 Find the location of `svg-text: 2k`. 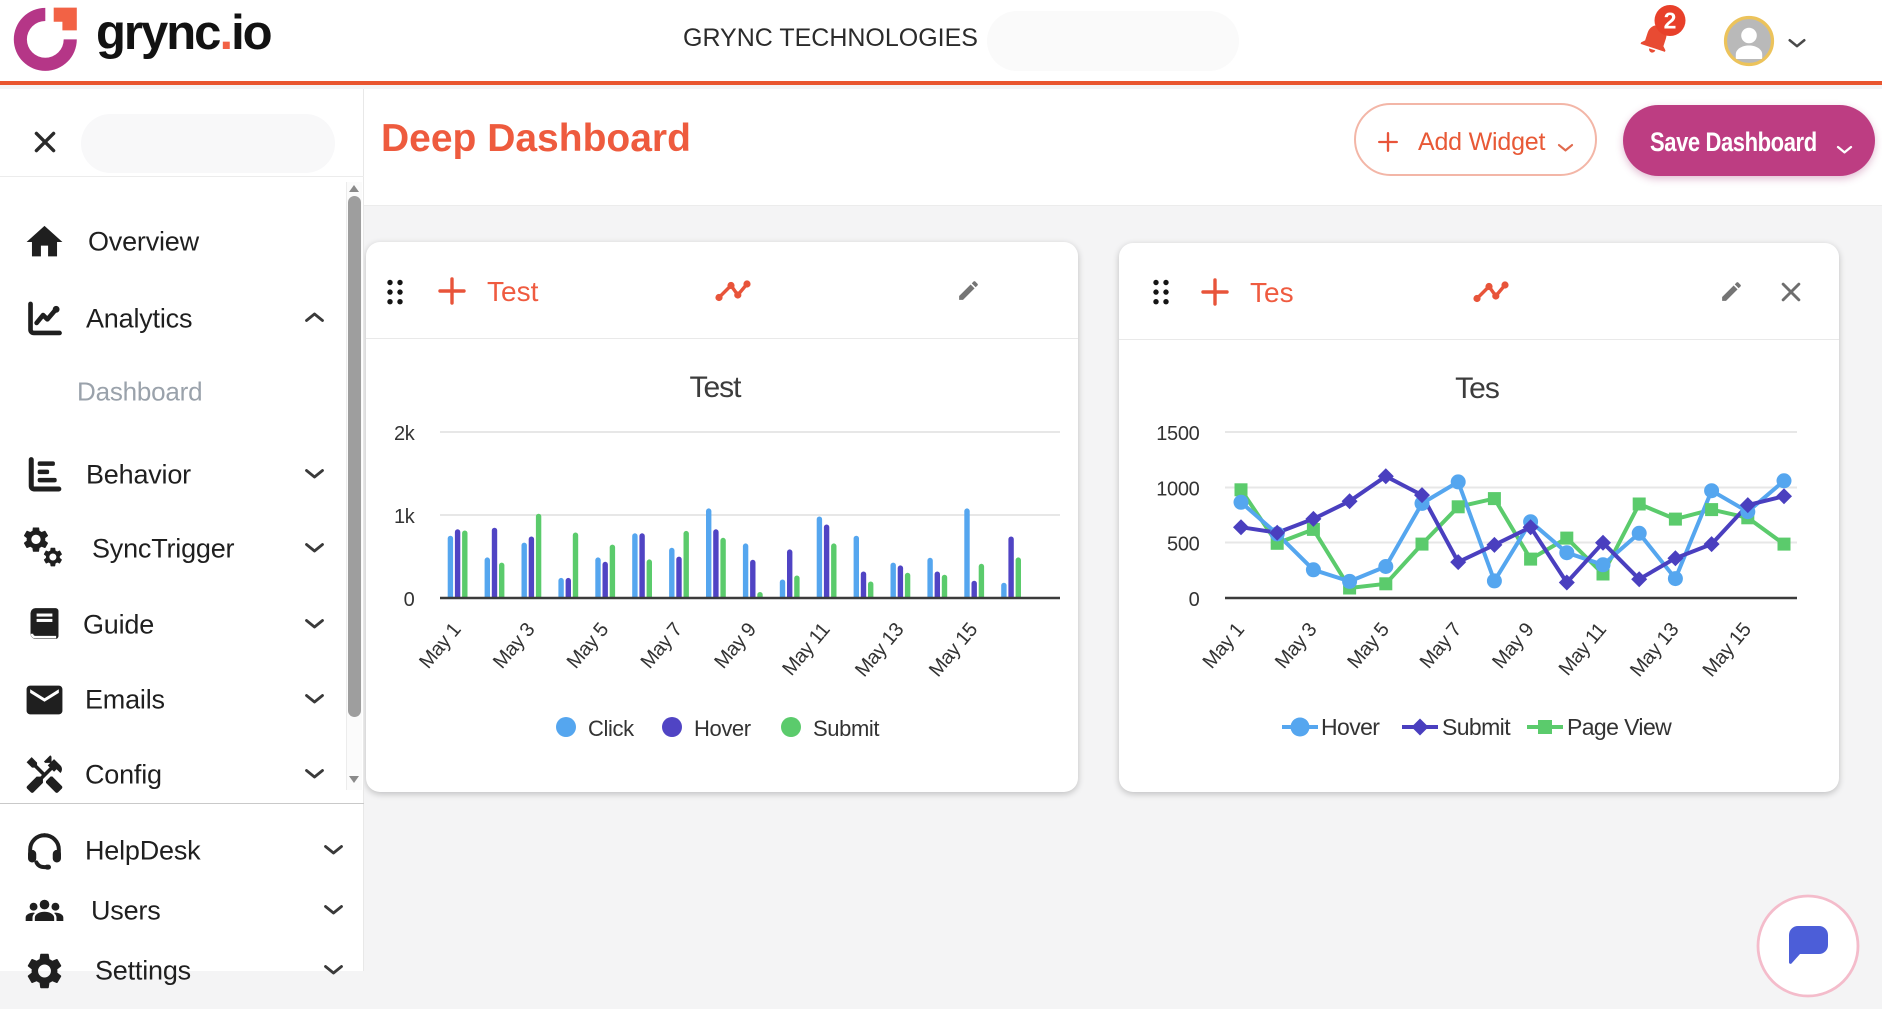

svg-text: 2k is located at coordinates (405, 434).